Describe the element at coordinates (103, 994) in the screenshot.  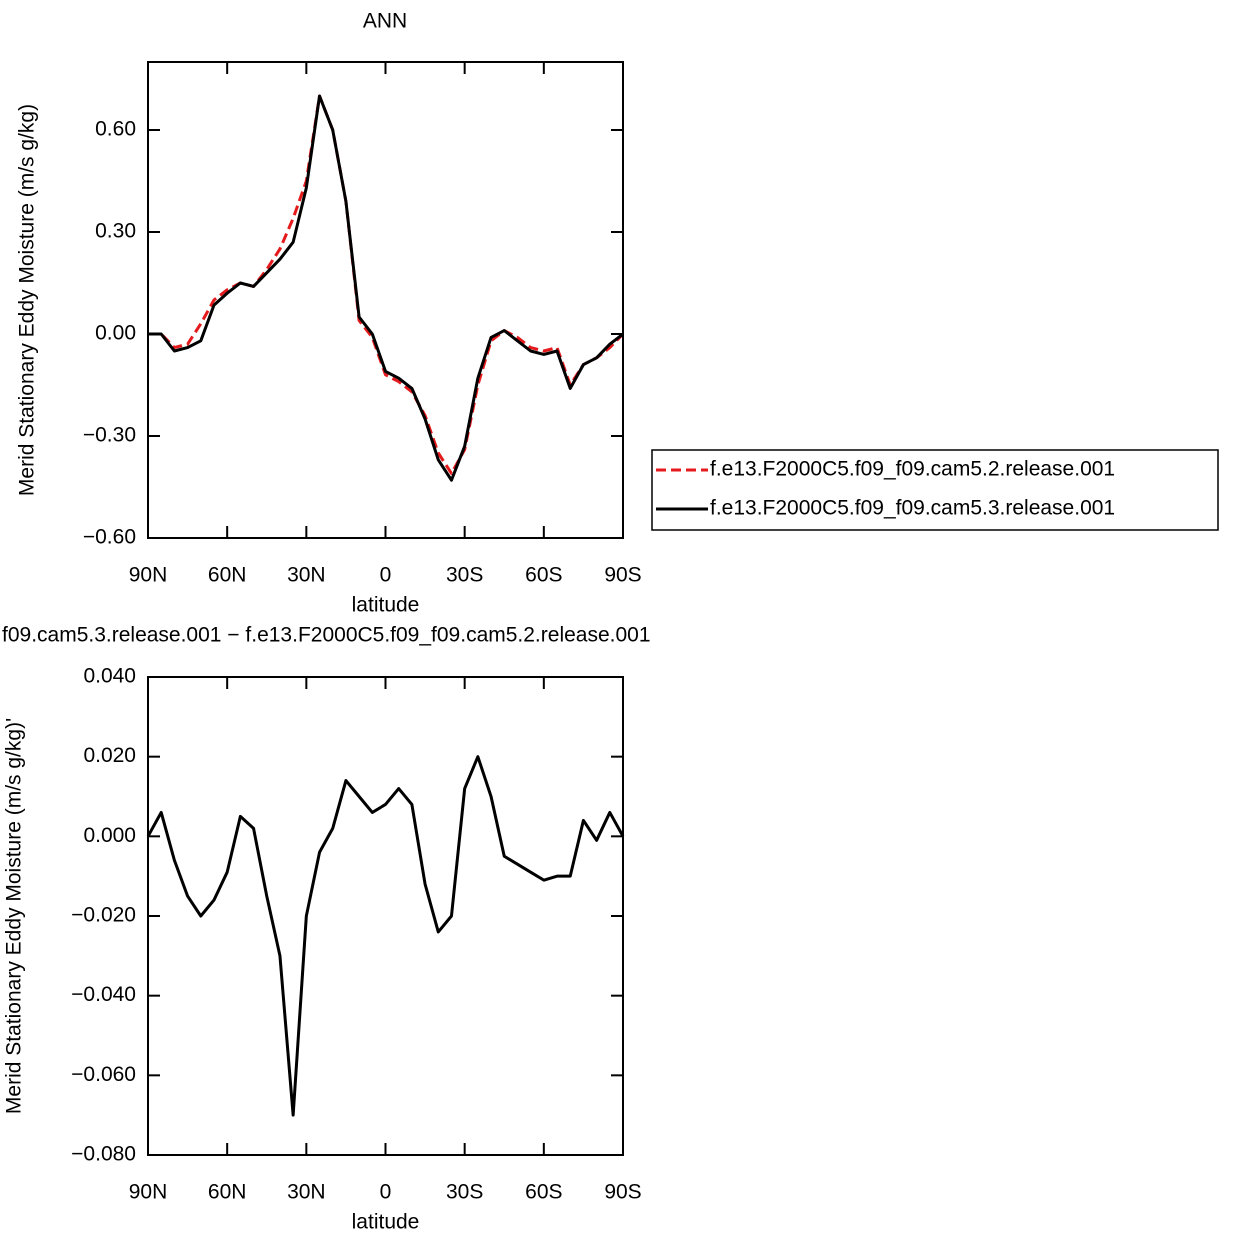
I see `y-tick-label: −0.040` at that location.